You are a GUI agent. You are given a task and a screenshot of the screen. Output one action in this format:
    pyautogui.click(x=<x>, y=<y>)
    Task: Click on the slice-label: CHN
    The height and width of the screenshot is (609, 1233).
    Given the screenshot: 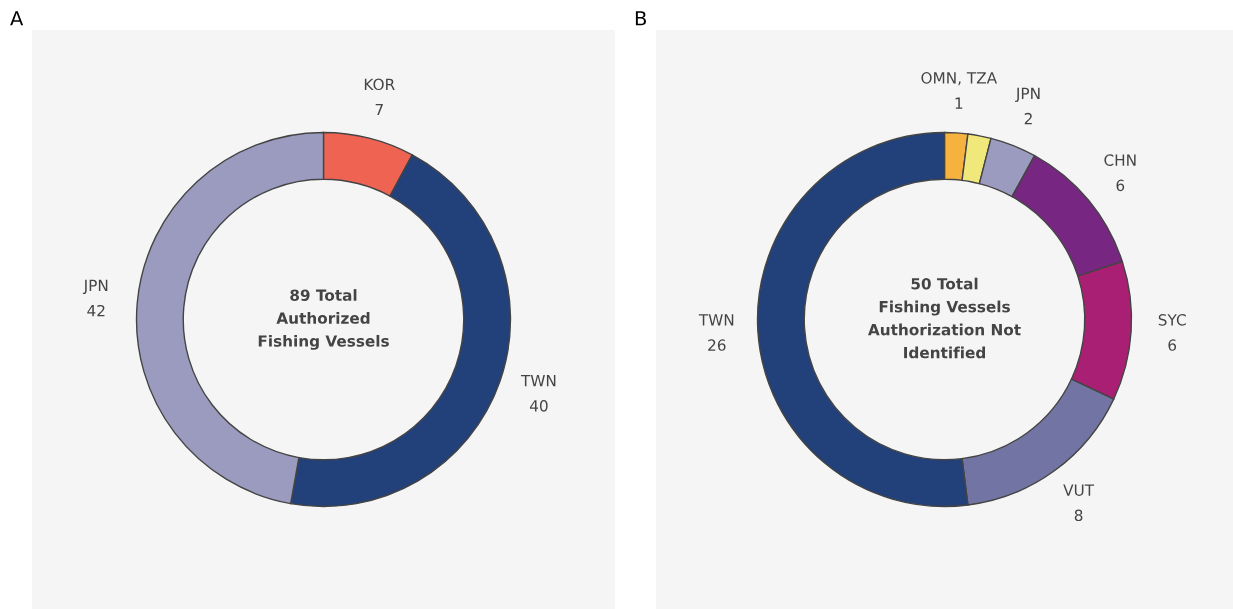 What is the action you would take?
    pyautogui.click(x=1120, y=160)
    